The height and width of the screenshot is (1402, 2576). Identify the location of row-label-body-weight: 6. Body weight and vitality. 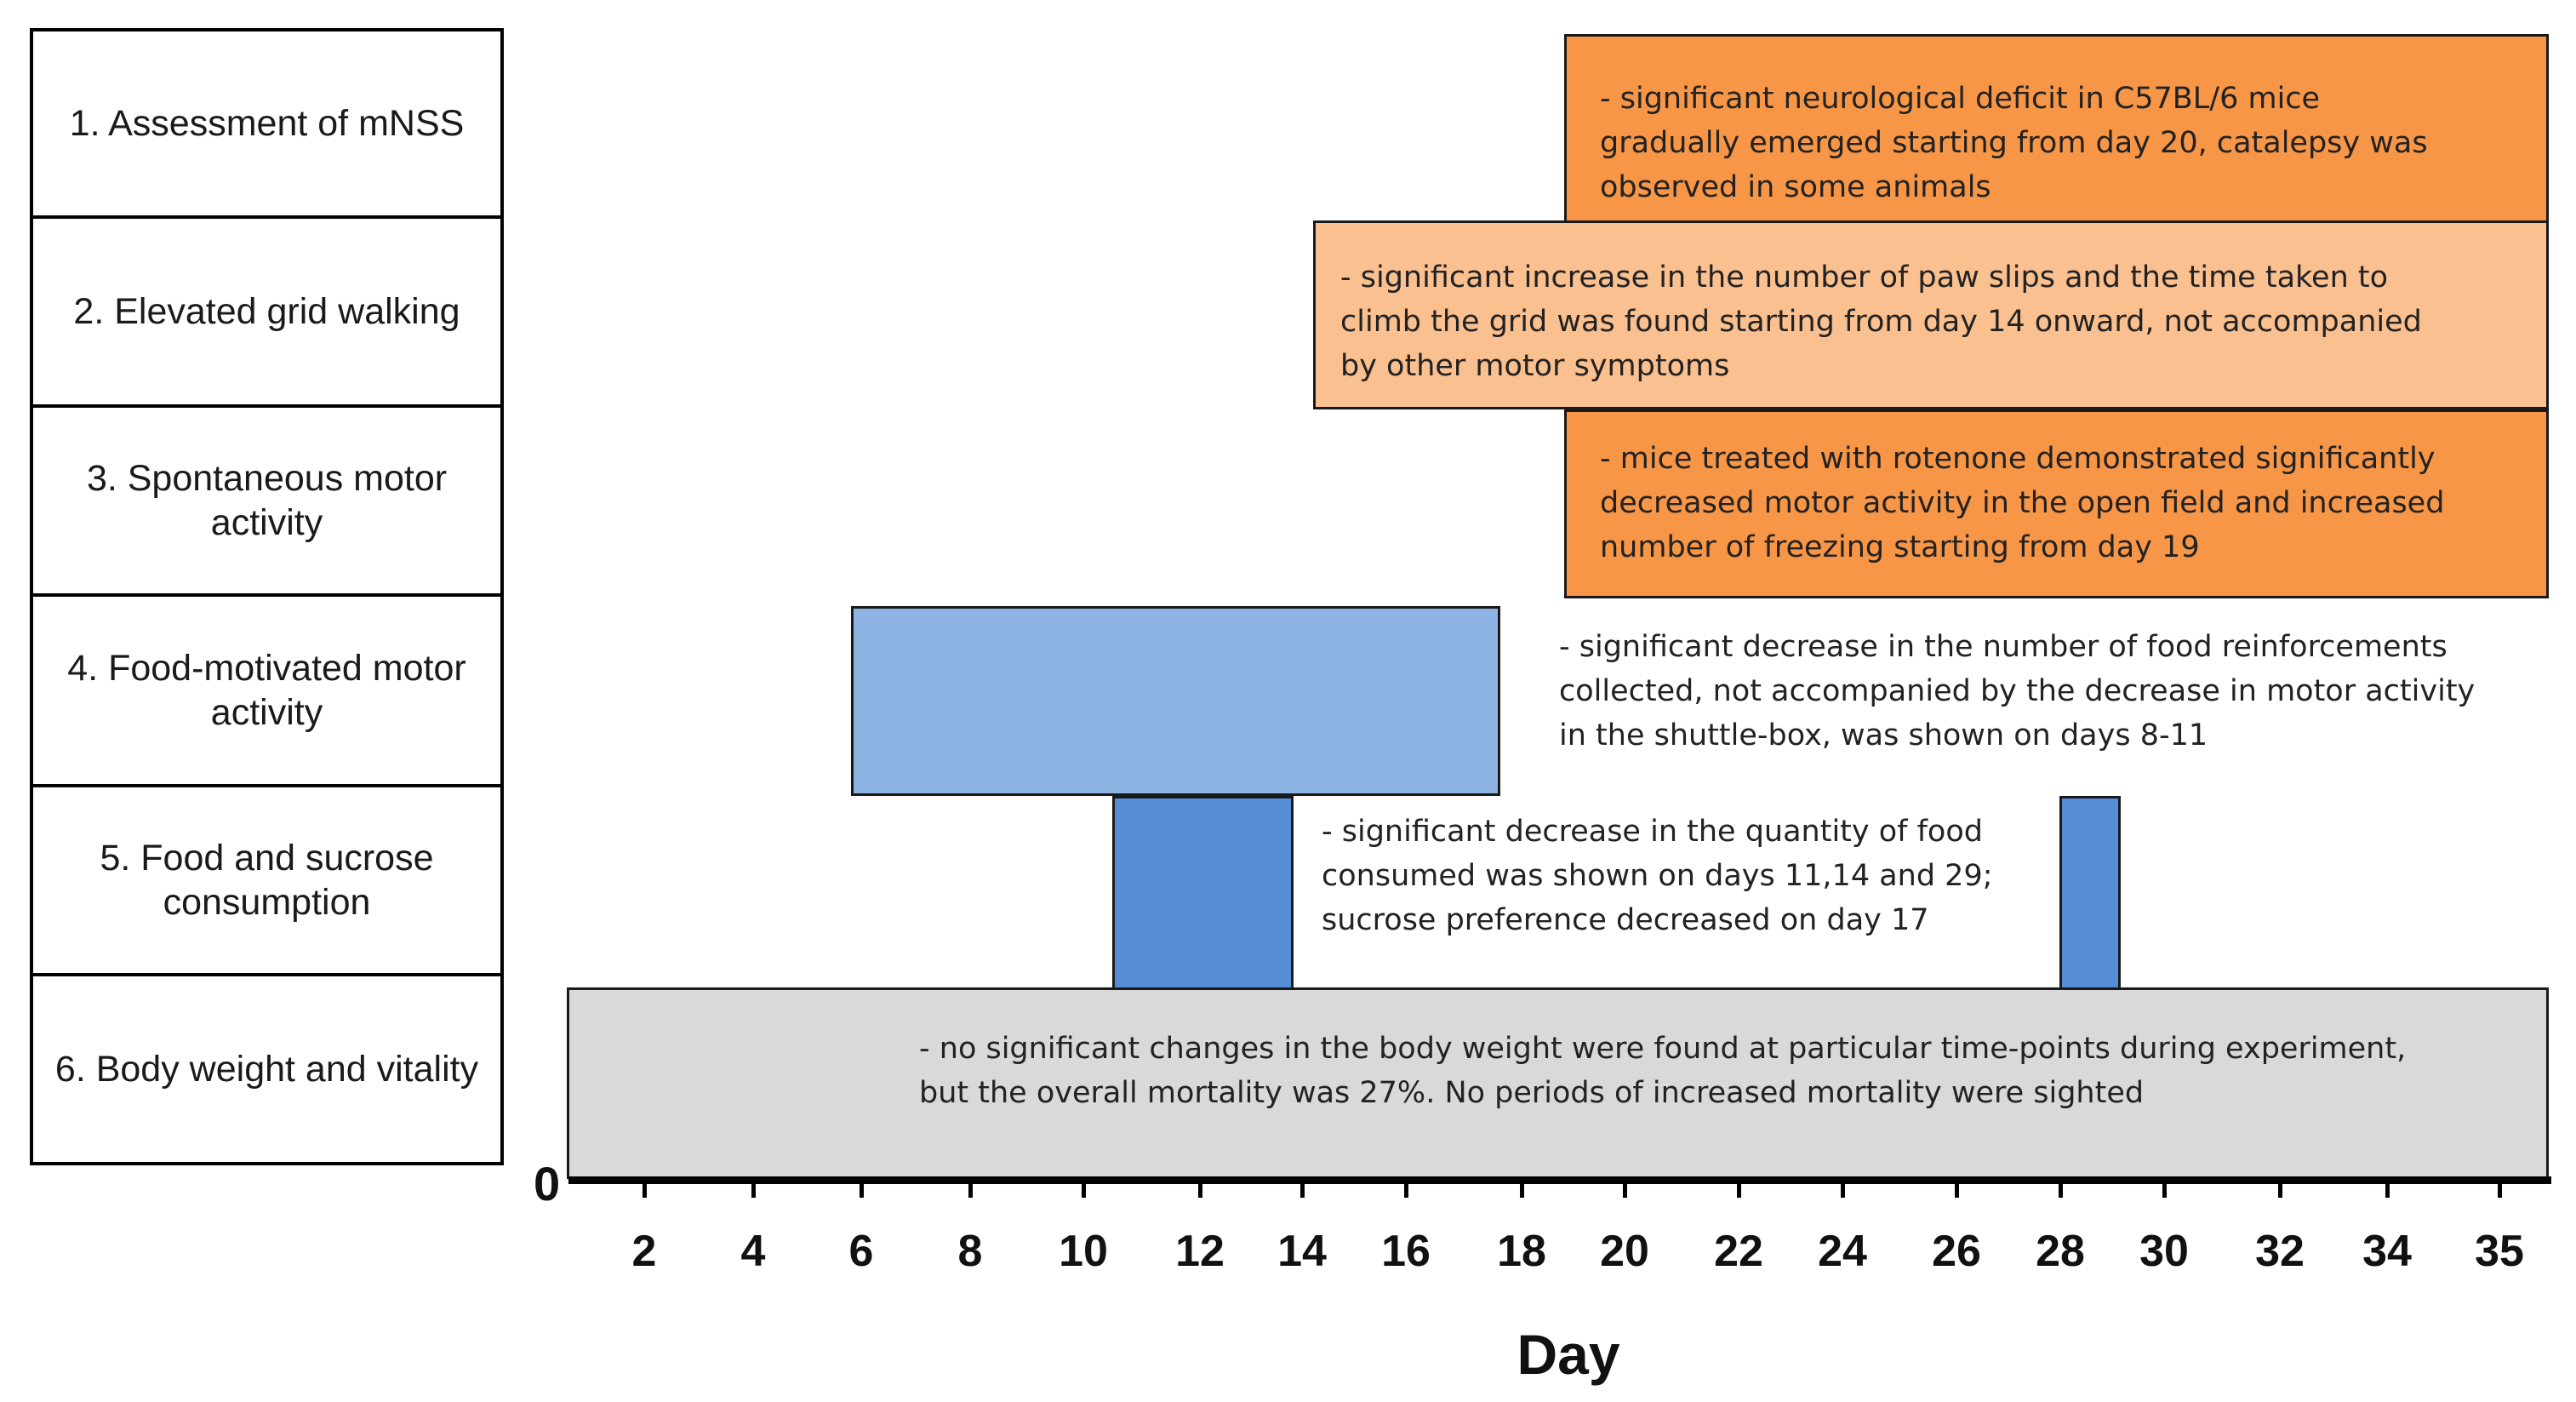
(267, 1070).